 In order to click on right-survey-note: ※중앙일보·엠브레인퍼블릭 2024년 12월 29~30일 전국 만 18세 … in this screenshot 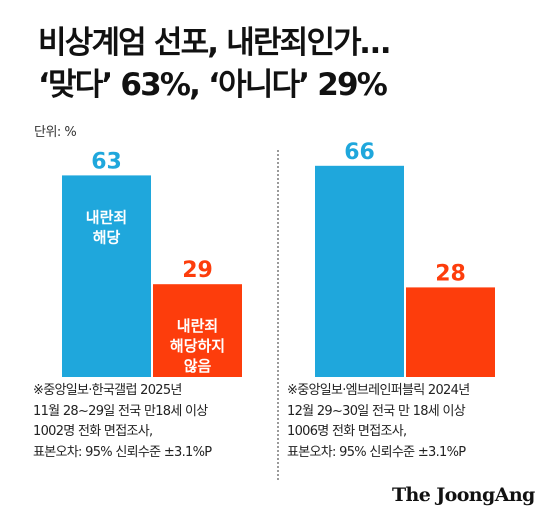, I will do `click(378, 422)`.